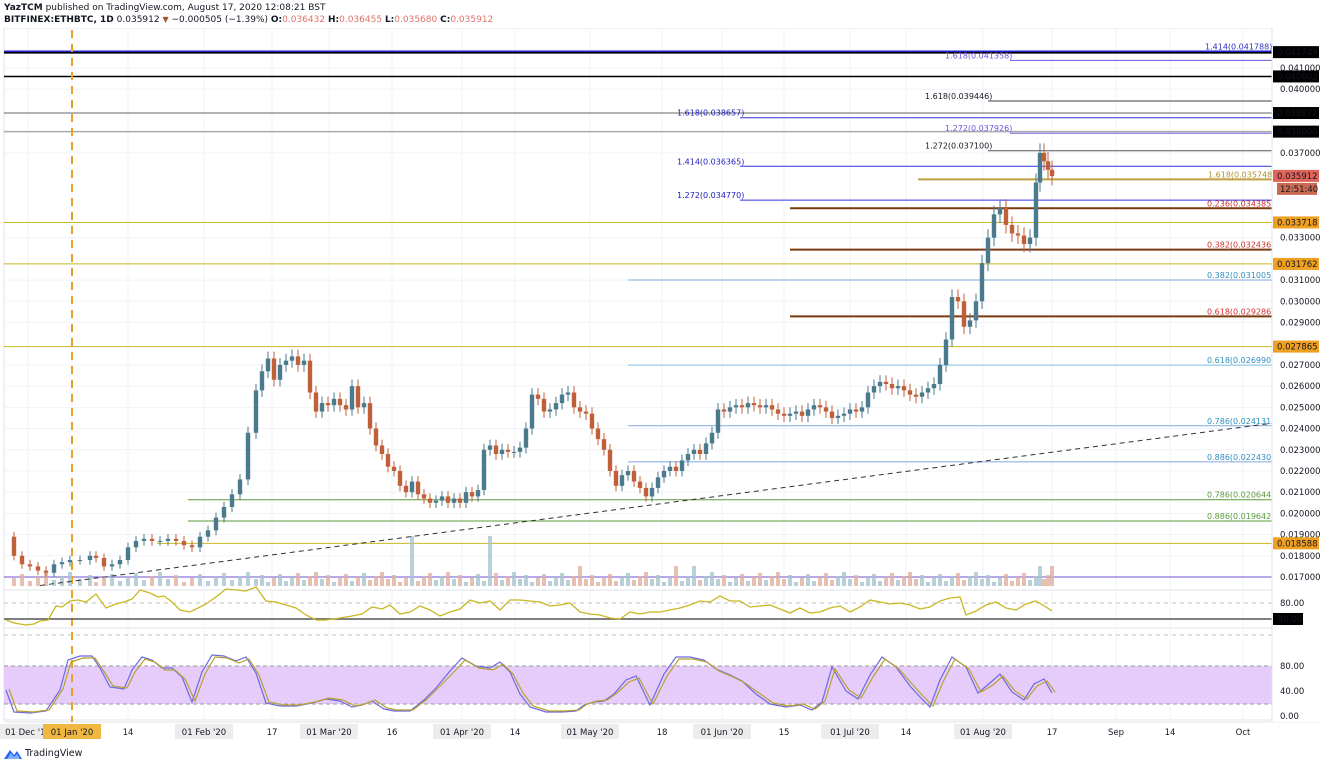  Describe the element at coordinates (1116, 733) in the screenshot. I see `svg-text: Sep` at that location.